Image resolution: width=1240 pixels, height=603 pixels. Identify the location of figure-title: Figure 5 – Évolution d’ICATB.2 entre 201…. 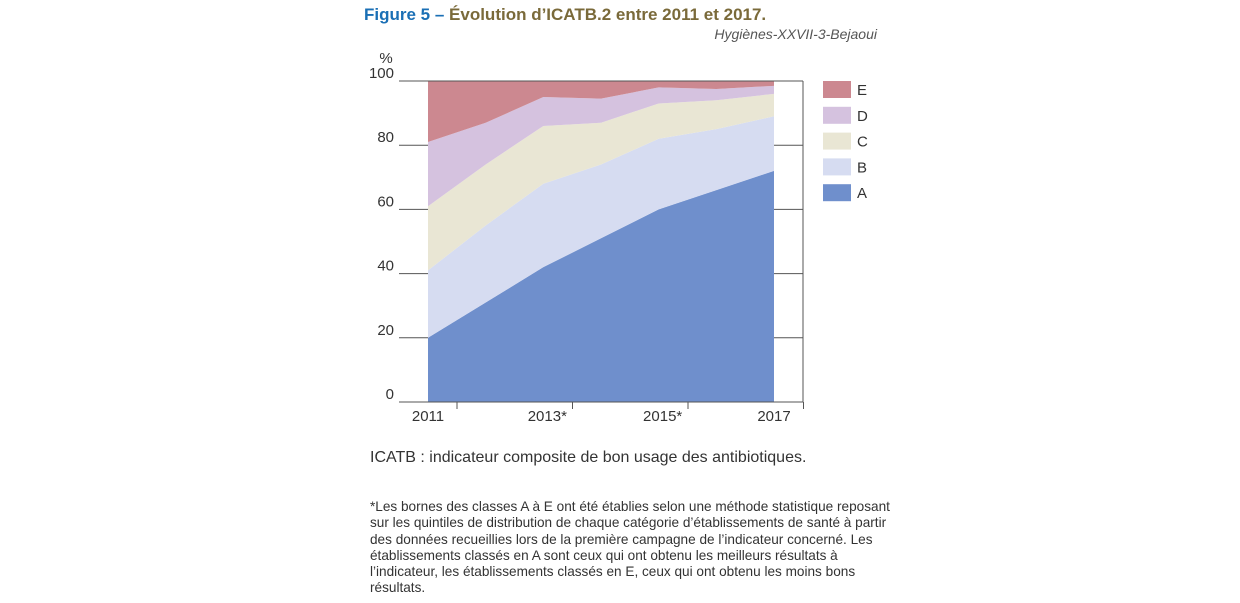
(565, 15).